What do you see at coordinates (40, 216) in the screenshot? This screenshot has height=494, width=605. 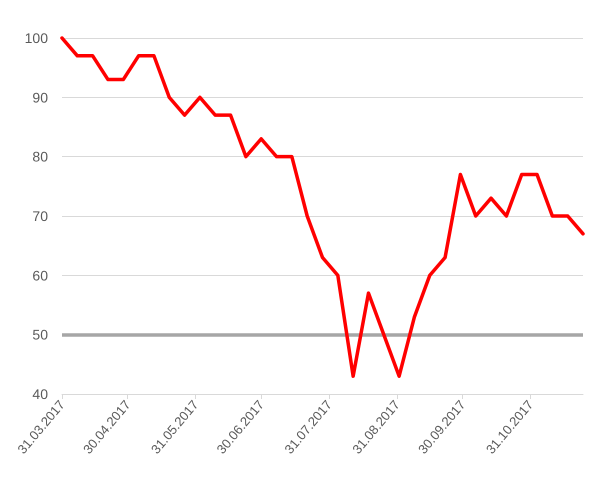 I see `y-tick-label: 70` at bounding box center [40, 216].